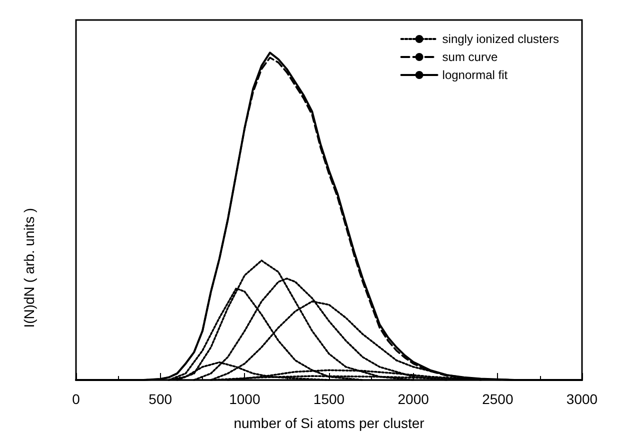 The width and height of the screenshot is (632, 446). Describe the element at coordinates (475, 75) in the screenshot. I see `legend-label: lognormal fit` at that location.